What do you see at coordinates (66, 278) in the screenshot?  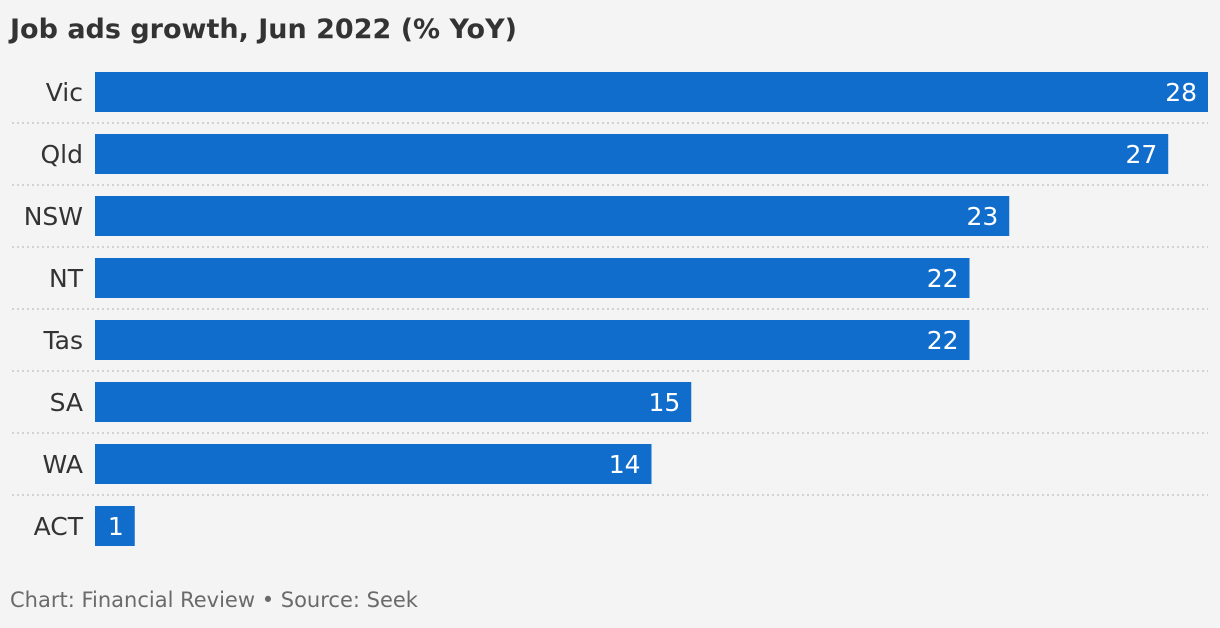 I see `category-label-nt: NT` at bounding box center [66, 278].